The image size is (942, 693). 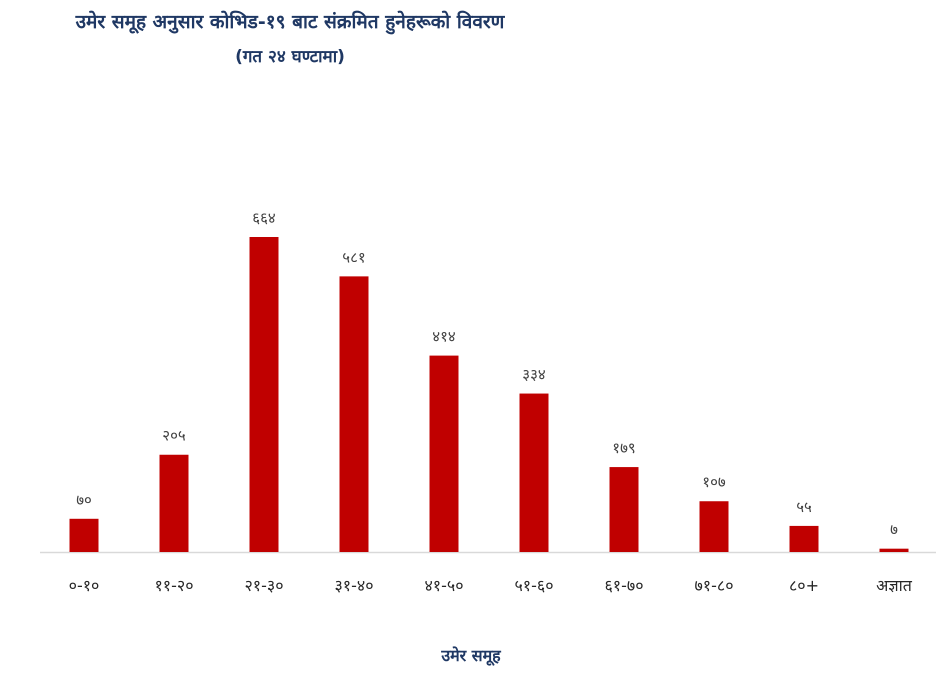 What do you see at coordinates (353, 585) in the screenshot?
I see `x-tick-label: ३१-४०` at bounding box center [353, 585].